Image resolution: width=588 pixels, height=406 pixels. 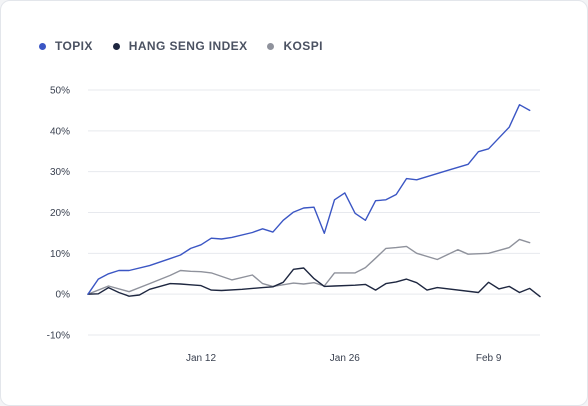 I want to click on series-line-kospi, so click(x=309, y=266).